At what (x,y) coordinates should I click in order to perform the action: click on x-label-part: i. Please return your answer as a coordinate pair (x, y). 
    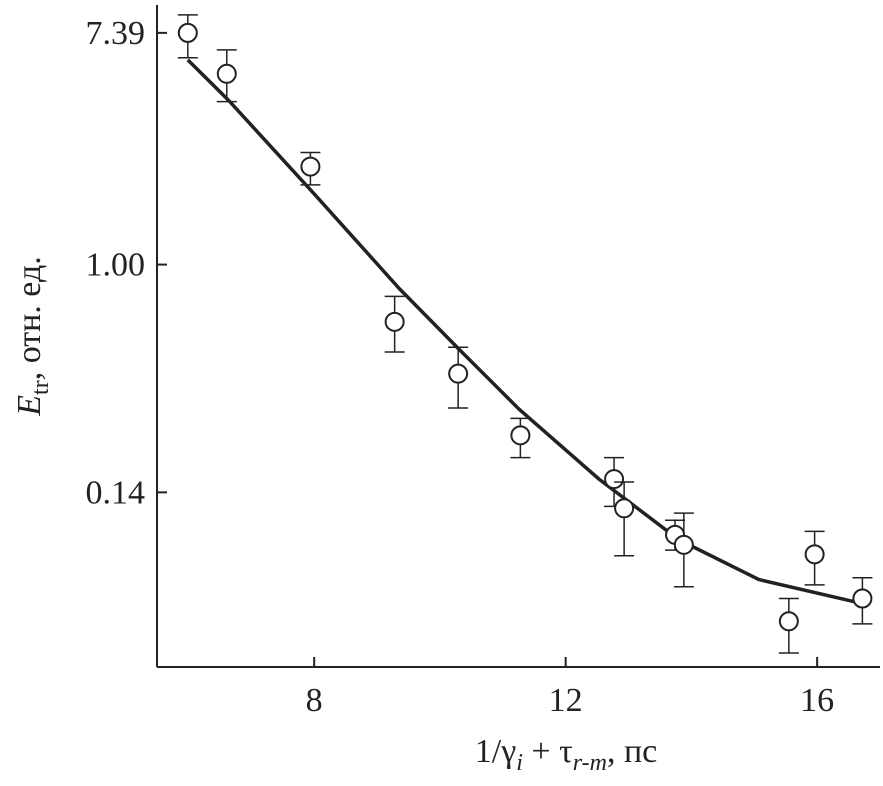
    Looking at the image, I should click on (519, 763).